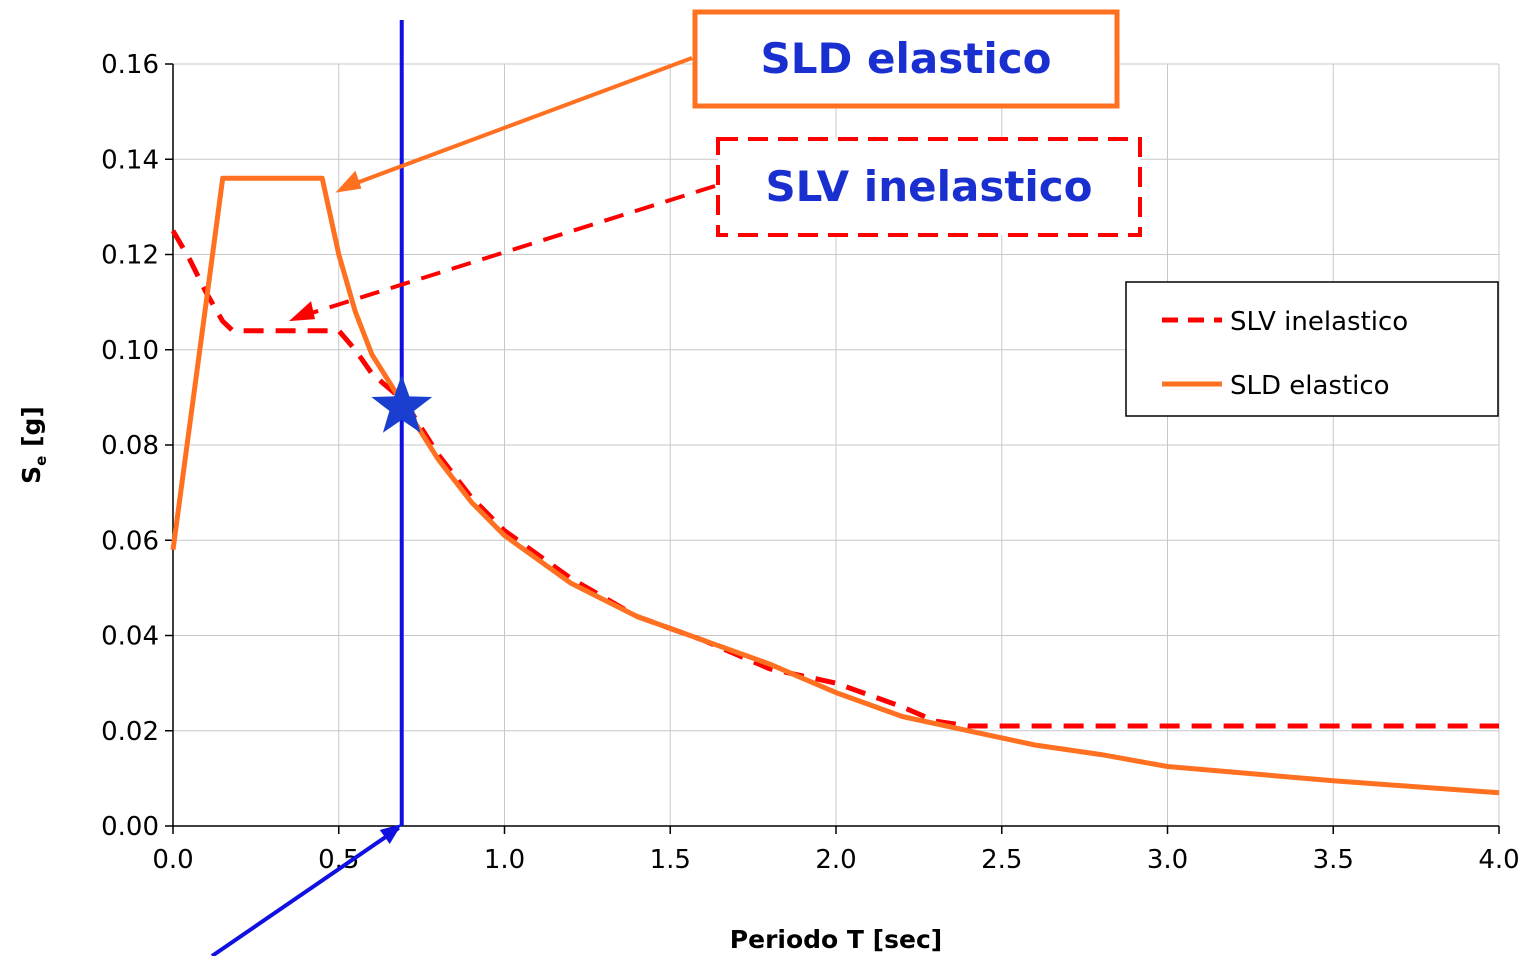 This screenshot has height=956, width=1529. Describe the element at coordinates (1001, 860) in the screenshot. I see `x-tick-label: 2.5` at that location.